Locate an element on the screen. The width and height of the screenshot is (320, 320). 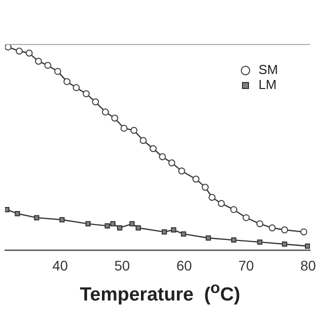
x-axis-title: Temperature ($^{o}$C) is located at coordinates (160, 293).